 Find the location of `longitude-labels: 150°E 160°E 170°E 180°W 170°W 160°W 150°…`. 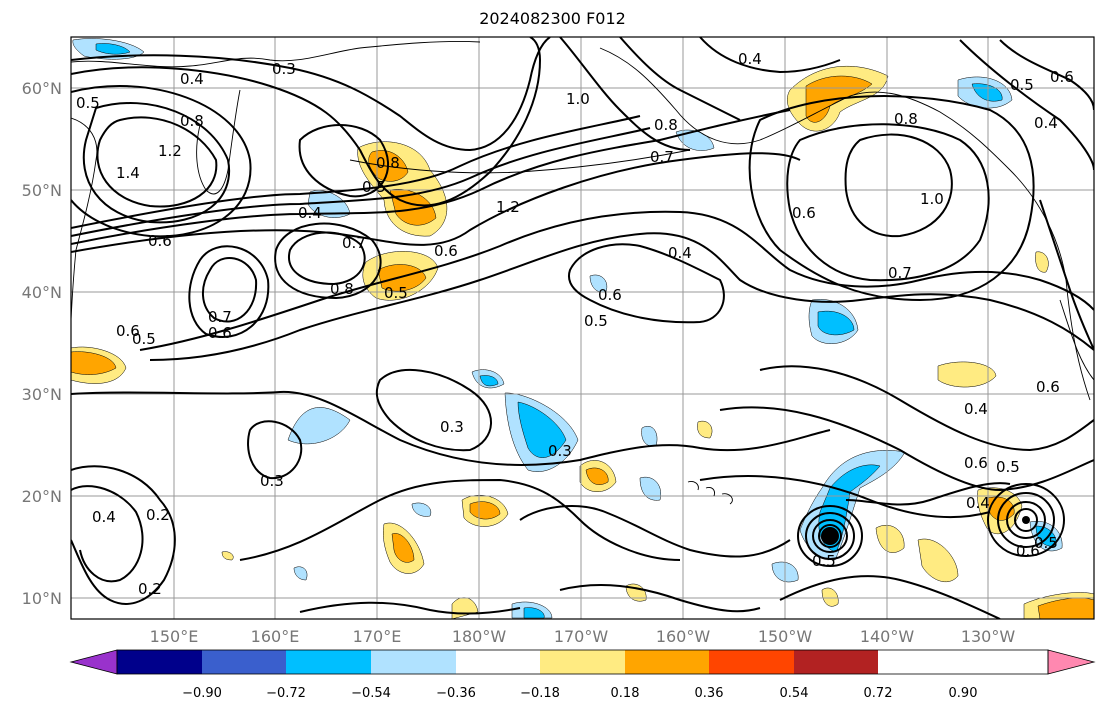

longitude-labels: 150°E 160°E 170°E 180°W 170°W 160°W 150°… is located at coordinates (583, 636).